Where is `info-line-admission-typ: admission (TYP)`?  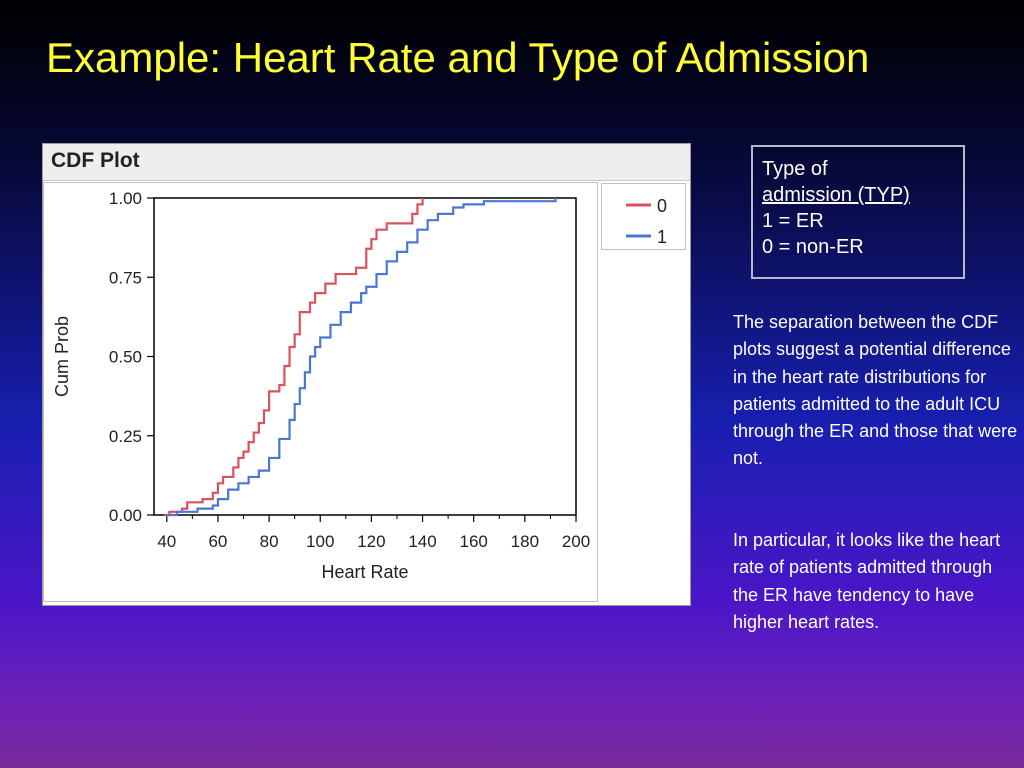 info-line-admission-typ: admission (TYP) is located at coordinates (836, 195).